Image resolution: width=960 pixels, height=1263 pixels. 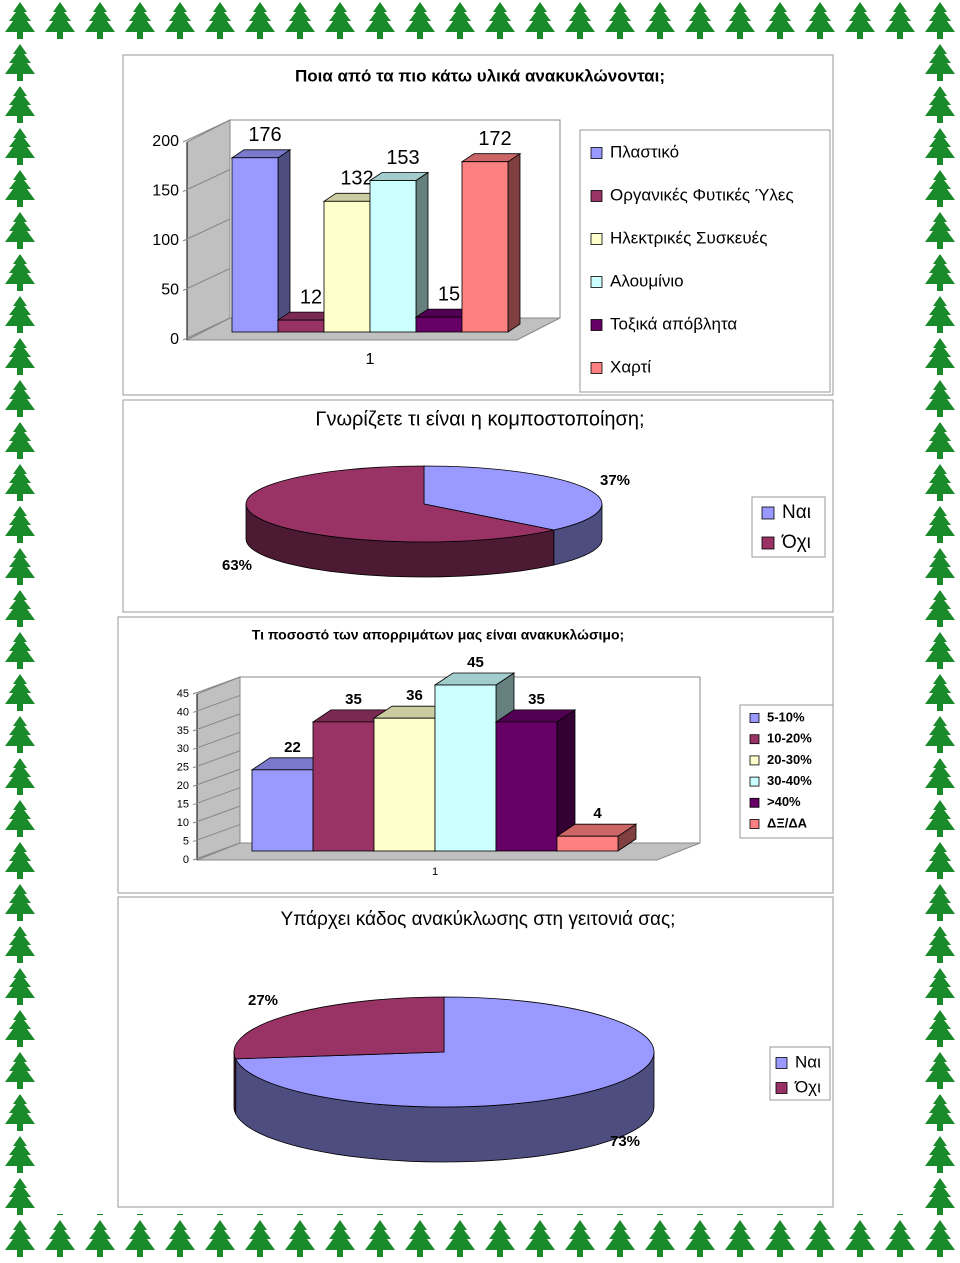 What do you see at coordinates (647, 280) in the screenshot?
I see `legend-label: Αλουμίνιο` at bounding box center [647, 280].